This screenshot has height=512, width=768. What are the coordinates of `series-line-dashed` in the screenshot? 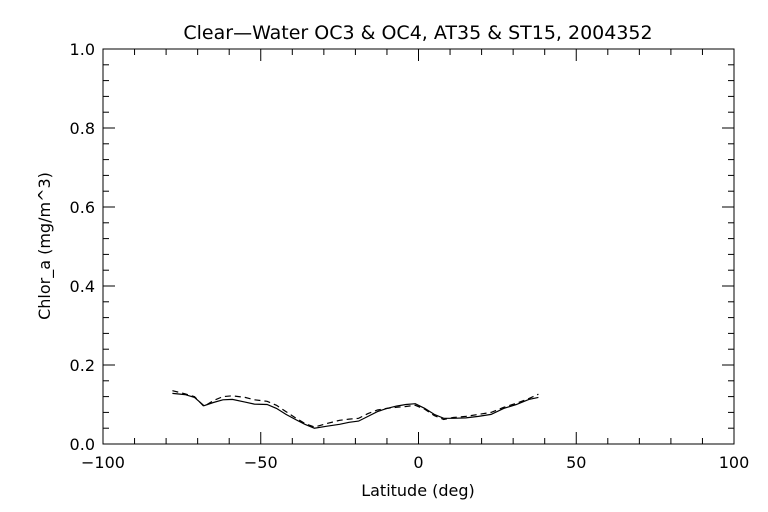 It's located at (355, 409).